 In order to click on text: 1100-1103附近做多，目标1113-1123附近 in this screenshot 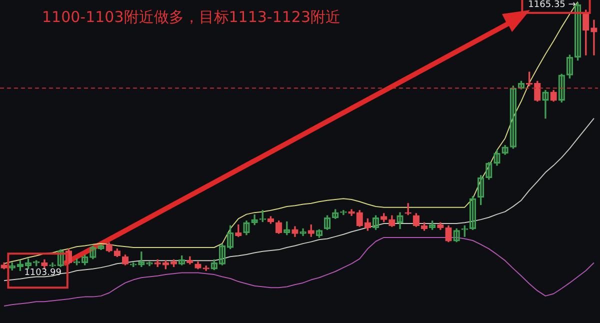, I will do `click(191, 17)`.